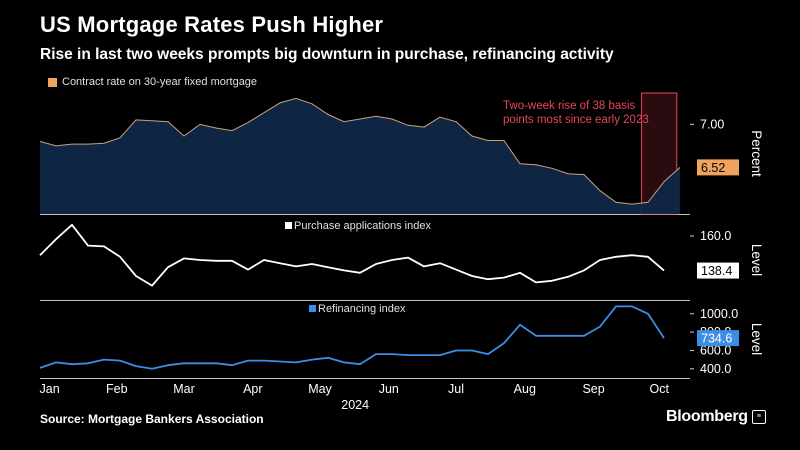  I want to click on y-tick-label: 160.0, so click(715, 236).